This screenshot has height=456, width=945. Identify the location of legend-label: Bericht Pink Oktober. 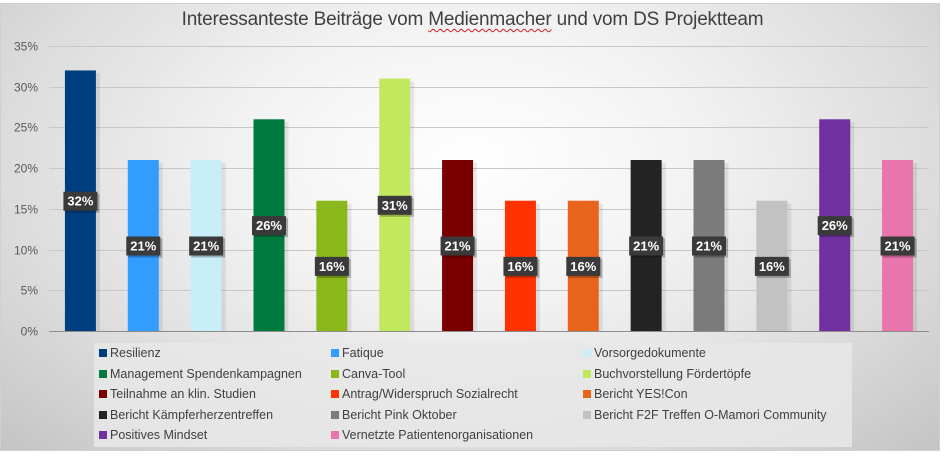
(399, 414).